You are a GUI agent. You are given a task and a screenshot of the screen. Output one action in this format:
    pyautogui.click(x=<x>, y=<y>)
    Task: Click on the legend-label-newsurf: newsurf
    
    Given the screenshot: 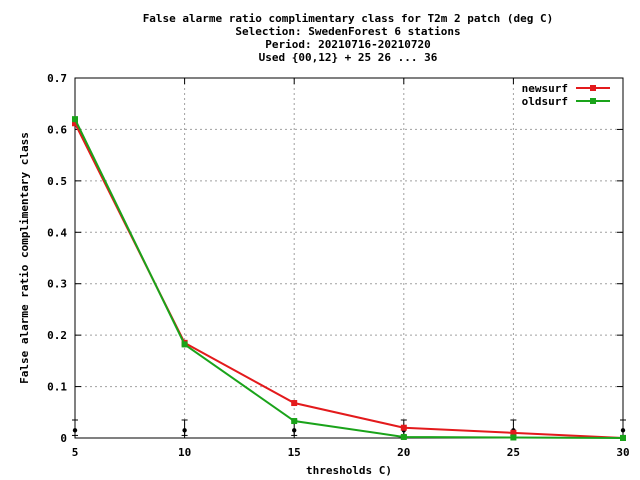 What is the action you would take?
    pyautogui.click(x=545, y=88)
    